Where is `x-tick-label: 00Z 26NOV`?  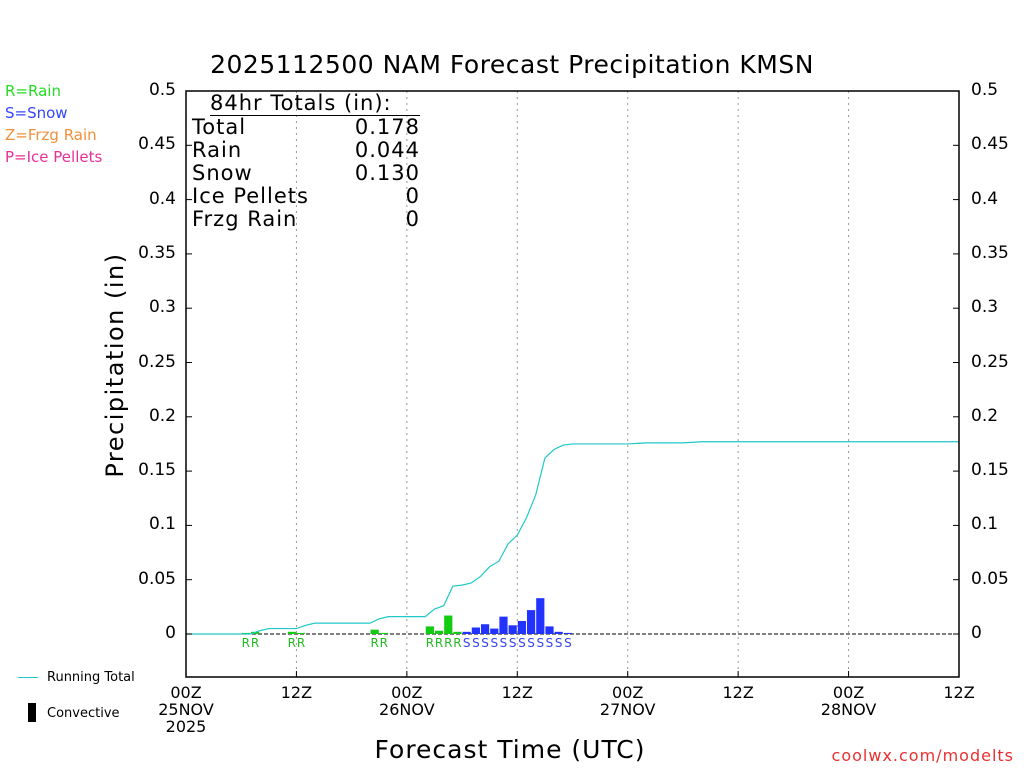 x-tick-label: 00Z 26NOV is located at coordinates (407, 709).